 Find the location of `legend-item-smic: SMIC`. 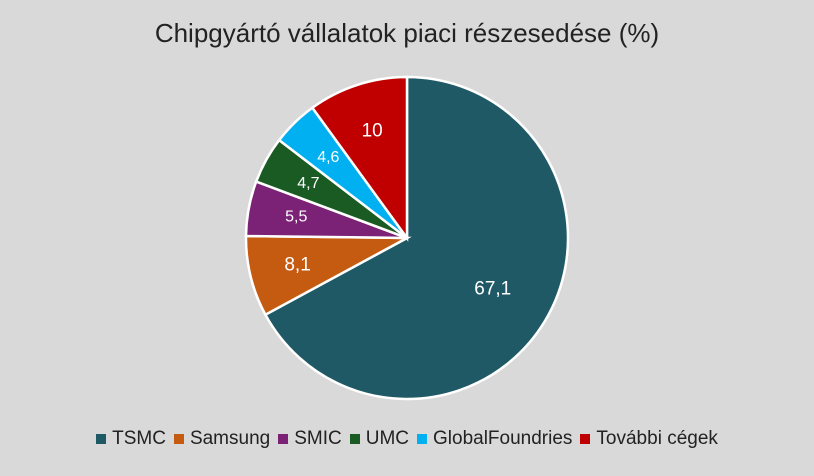

legend-item-smic: SMIC is located at coordinates (310, 439).